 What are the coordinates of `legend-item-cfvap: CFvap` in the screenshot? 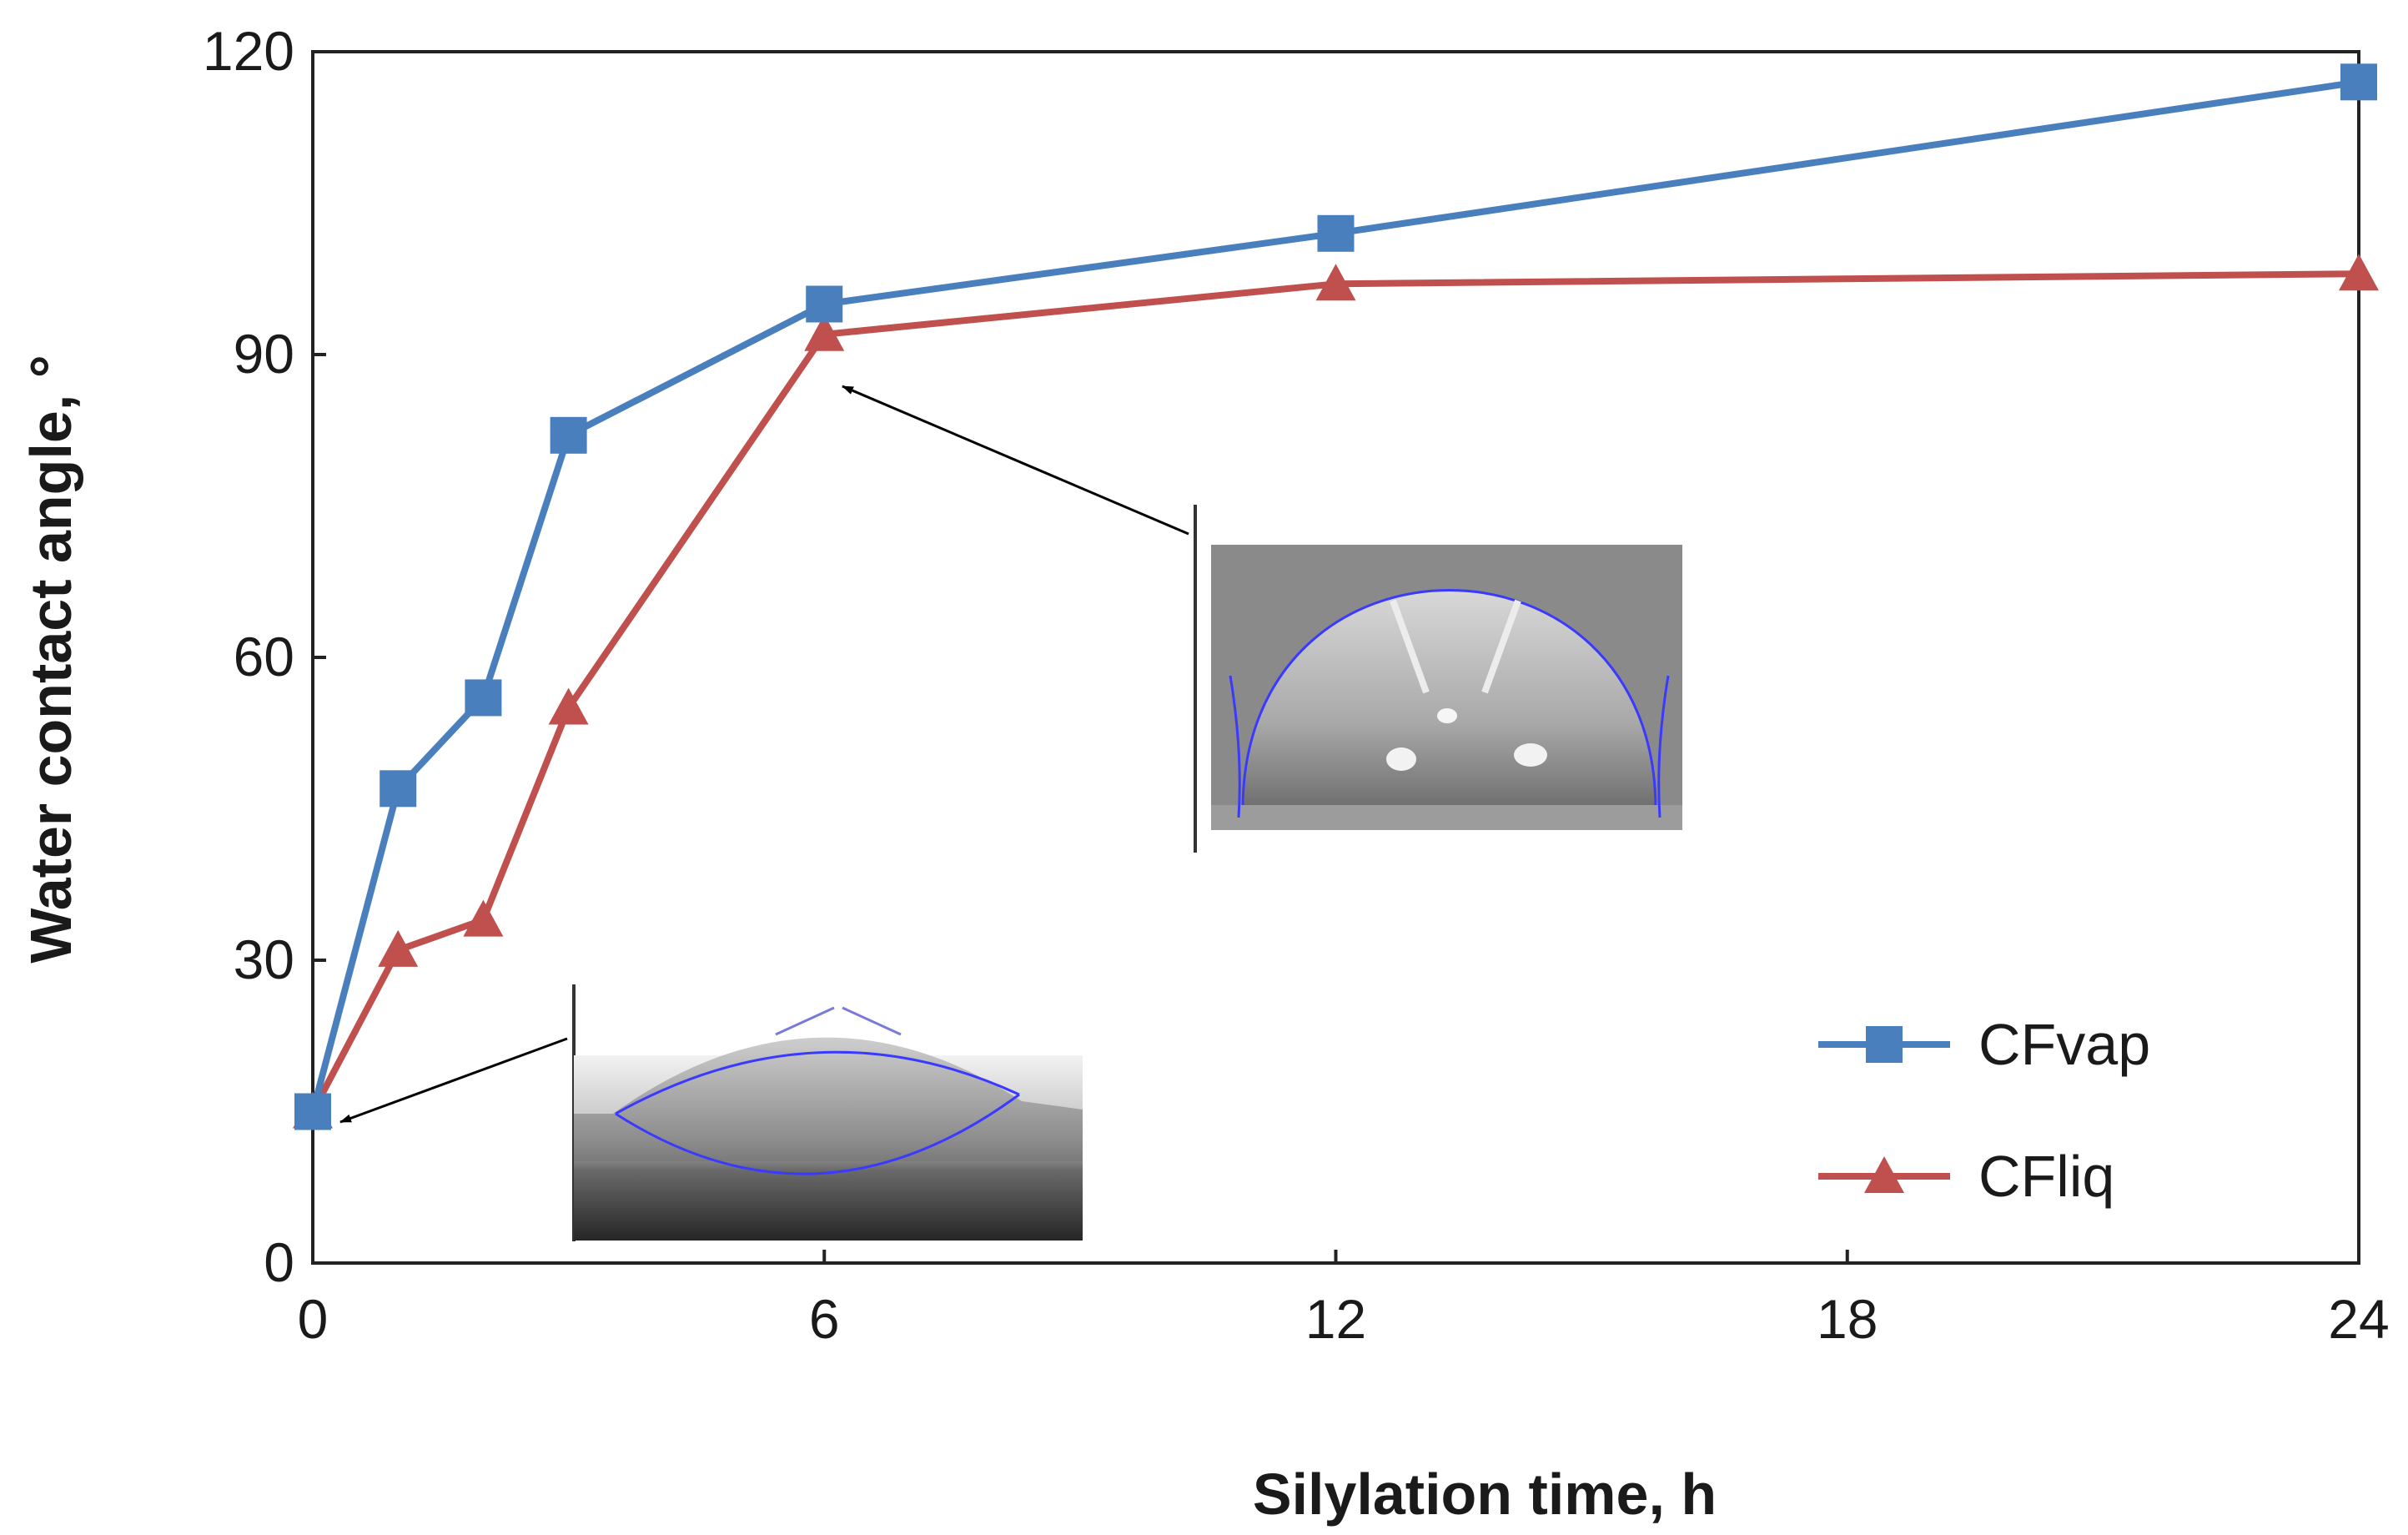 It's located at (1984, 1044).